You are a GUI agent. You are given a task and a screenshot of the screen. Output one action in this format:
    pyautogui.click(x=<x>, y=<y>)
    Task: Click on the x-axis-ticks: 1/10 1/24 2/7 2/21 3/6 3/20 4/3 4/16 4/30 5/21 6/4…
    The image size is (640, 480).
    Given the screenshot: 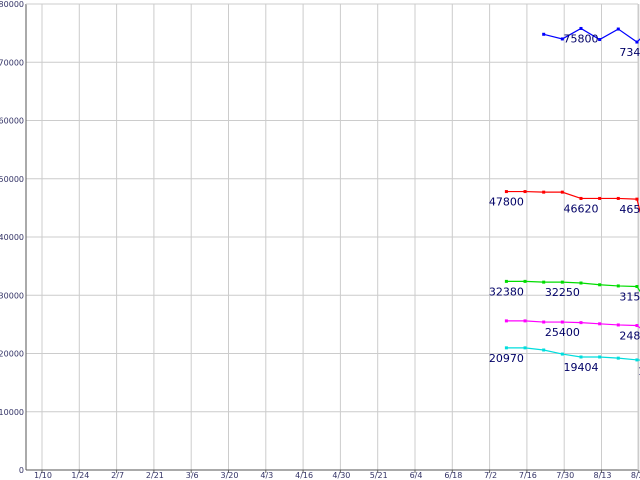 What is the action you would take?
    pyautogui.click(x=337, y=475)
    